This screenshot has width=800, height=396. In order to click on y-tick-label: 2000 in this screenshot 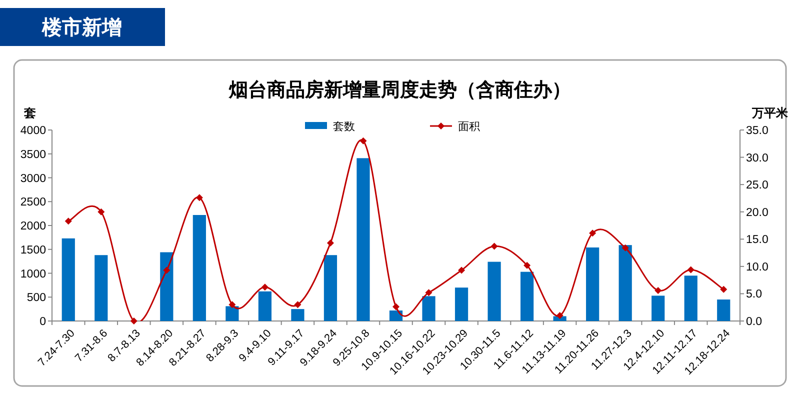, I will do `click(33, 226)`.